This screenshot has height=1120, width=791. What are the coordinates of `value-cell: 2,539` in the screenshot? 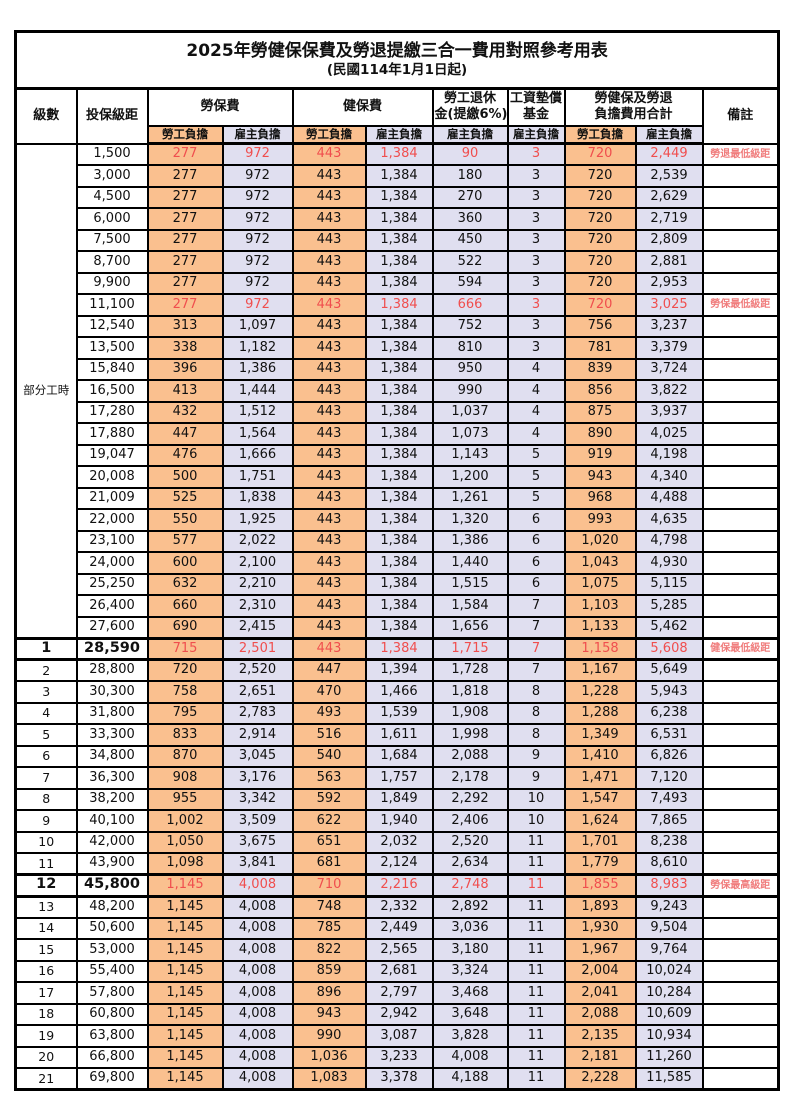 It's located at (669, 176).